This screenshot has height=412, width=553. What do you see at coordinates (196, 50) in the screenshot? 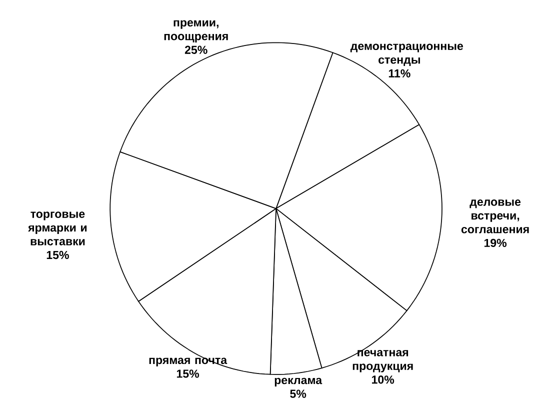
I see `data-label: 25%` at bounding box center [196, 50].